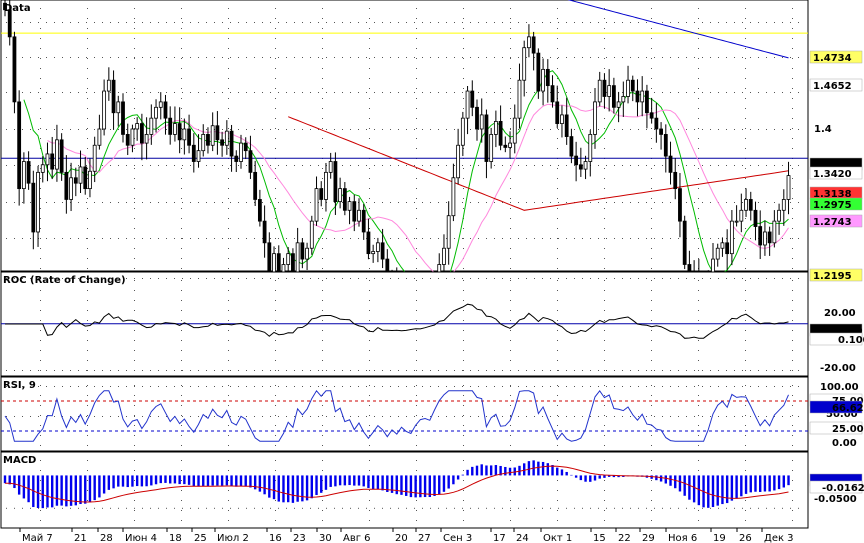  What do you see at coordinates (678, 29) in the screenshot?
I see `ma-blue-line` at bounding box center [678, 29].